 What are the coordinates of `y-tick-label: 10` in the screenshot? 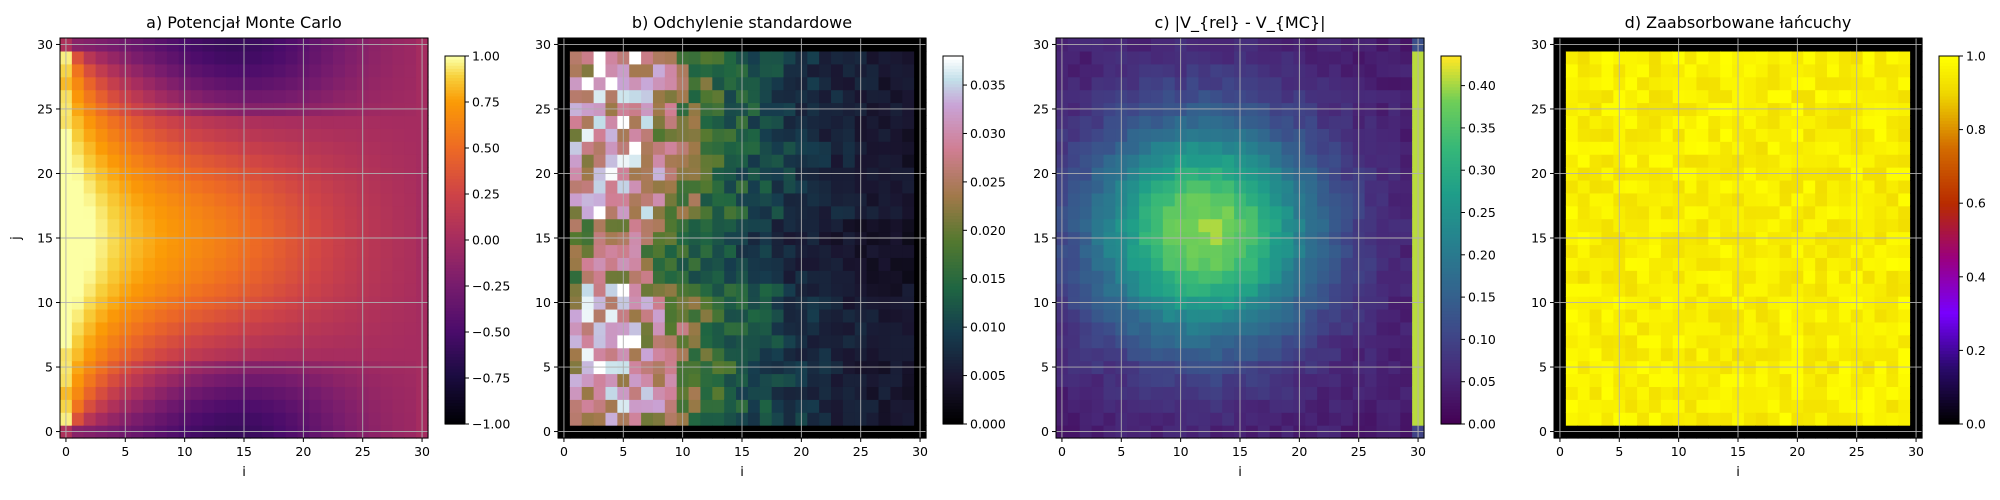 It's located at (45, 302).